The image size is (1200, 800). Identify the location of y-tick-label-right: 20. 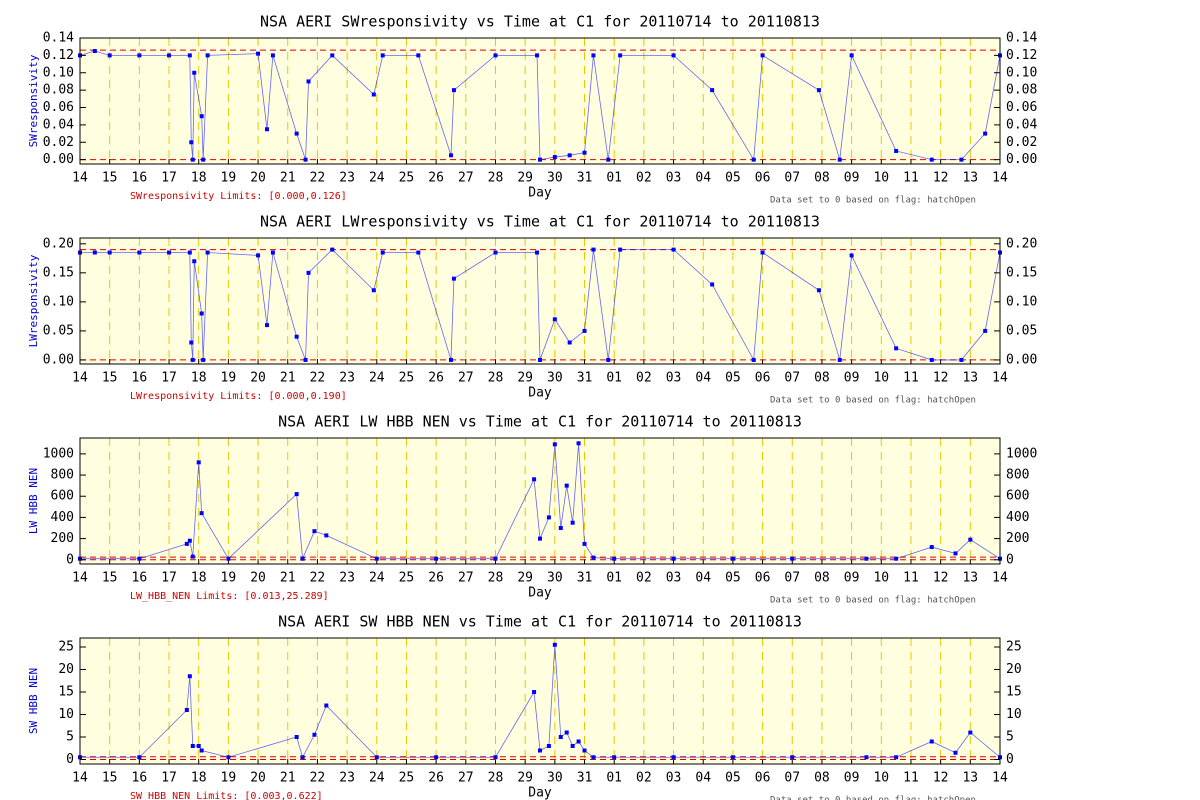
(1014, 669).